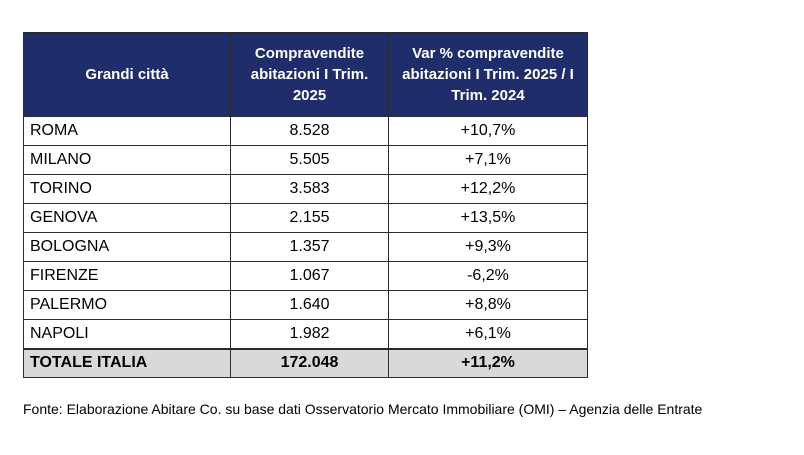 The width and height of the screenshot is (804, 455). What do you see at coordinates (127, 131) in the screenshot?
I see `cell-city: ROMA` at bounding box center [127, 131].